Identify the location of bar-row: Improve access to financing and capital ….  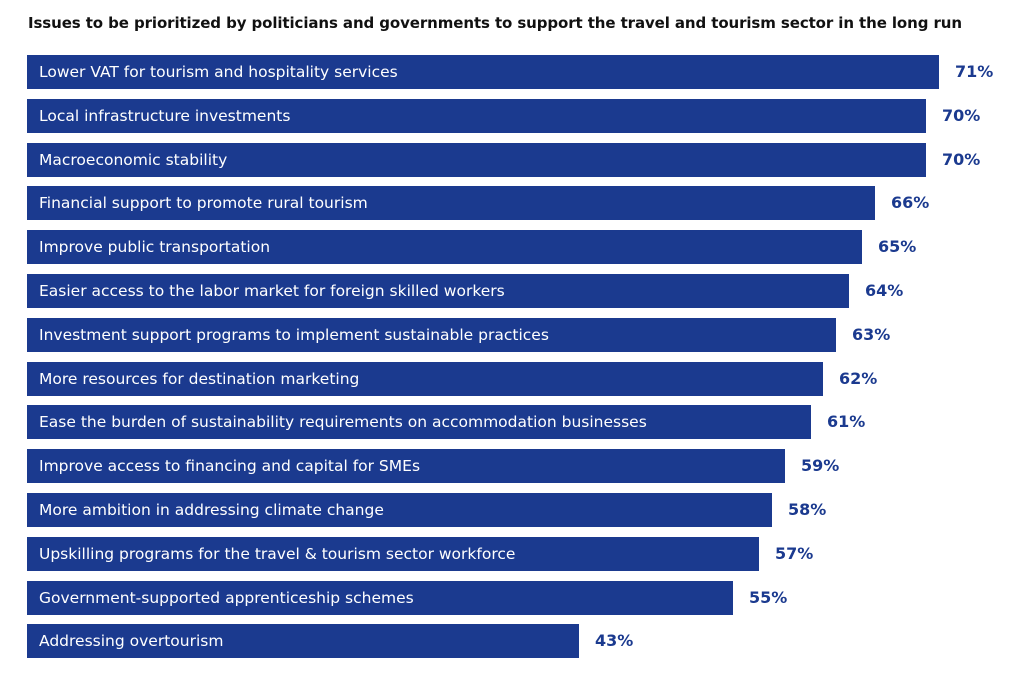
(446, 466).